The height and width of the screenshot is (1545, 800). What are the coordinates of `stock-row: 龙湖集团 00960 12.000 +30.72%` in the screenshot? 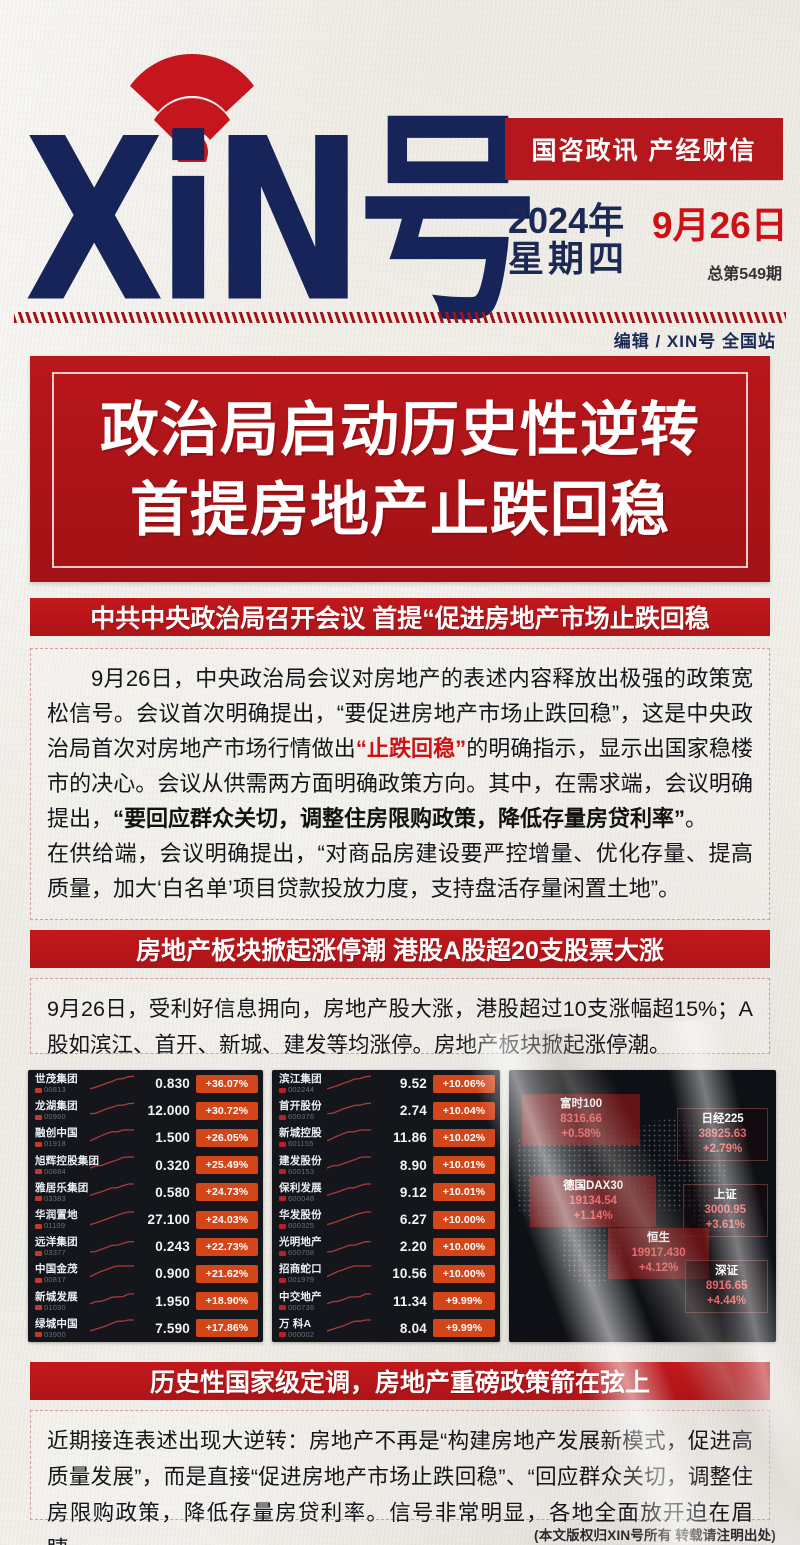 It's located at (145, 1110).